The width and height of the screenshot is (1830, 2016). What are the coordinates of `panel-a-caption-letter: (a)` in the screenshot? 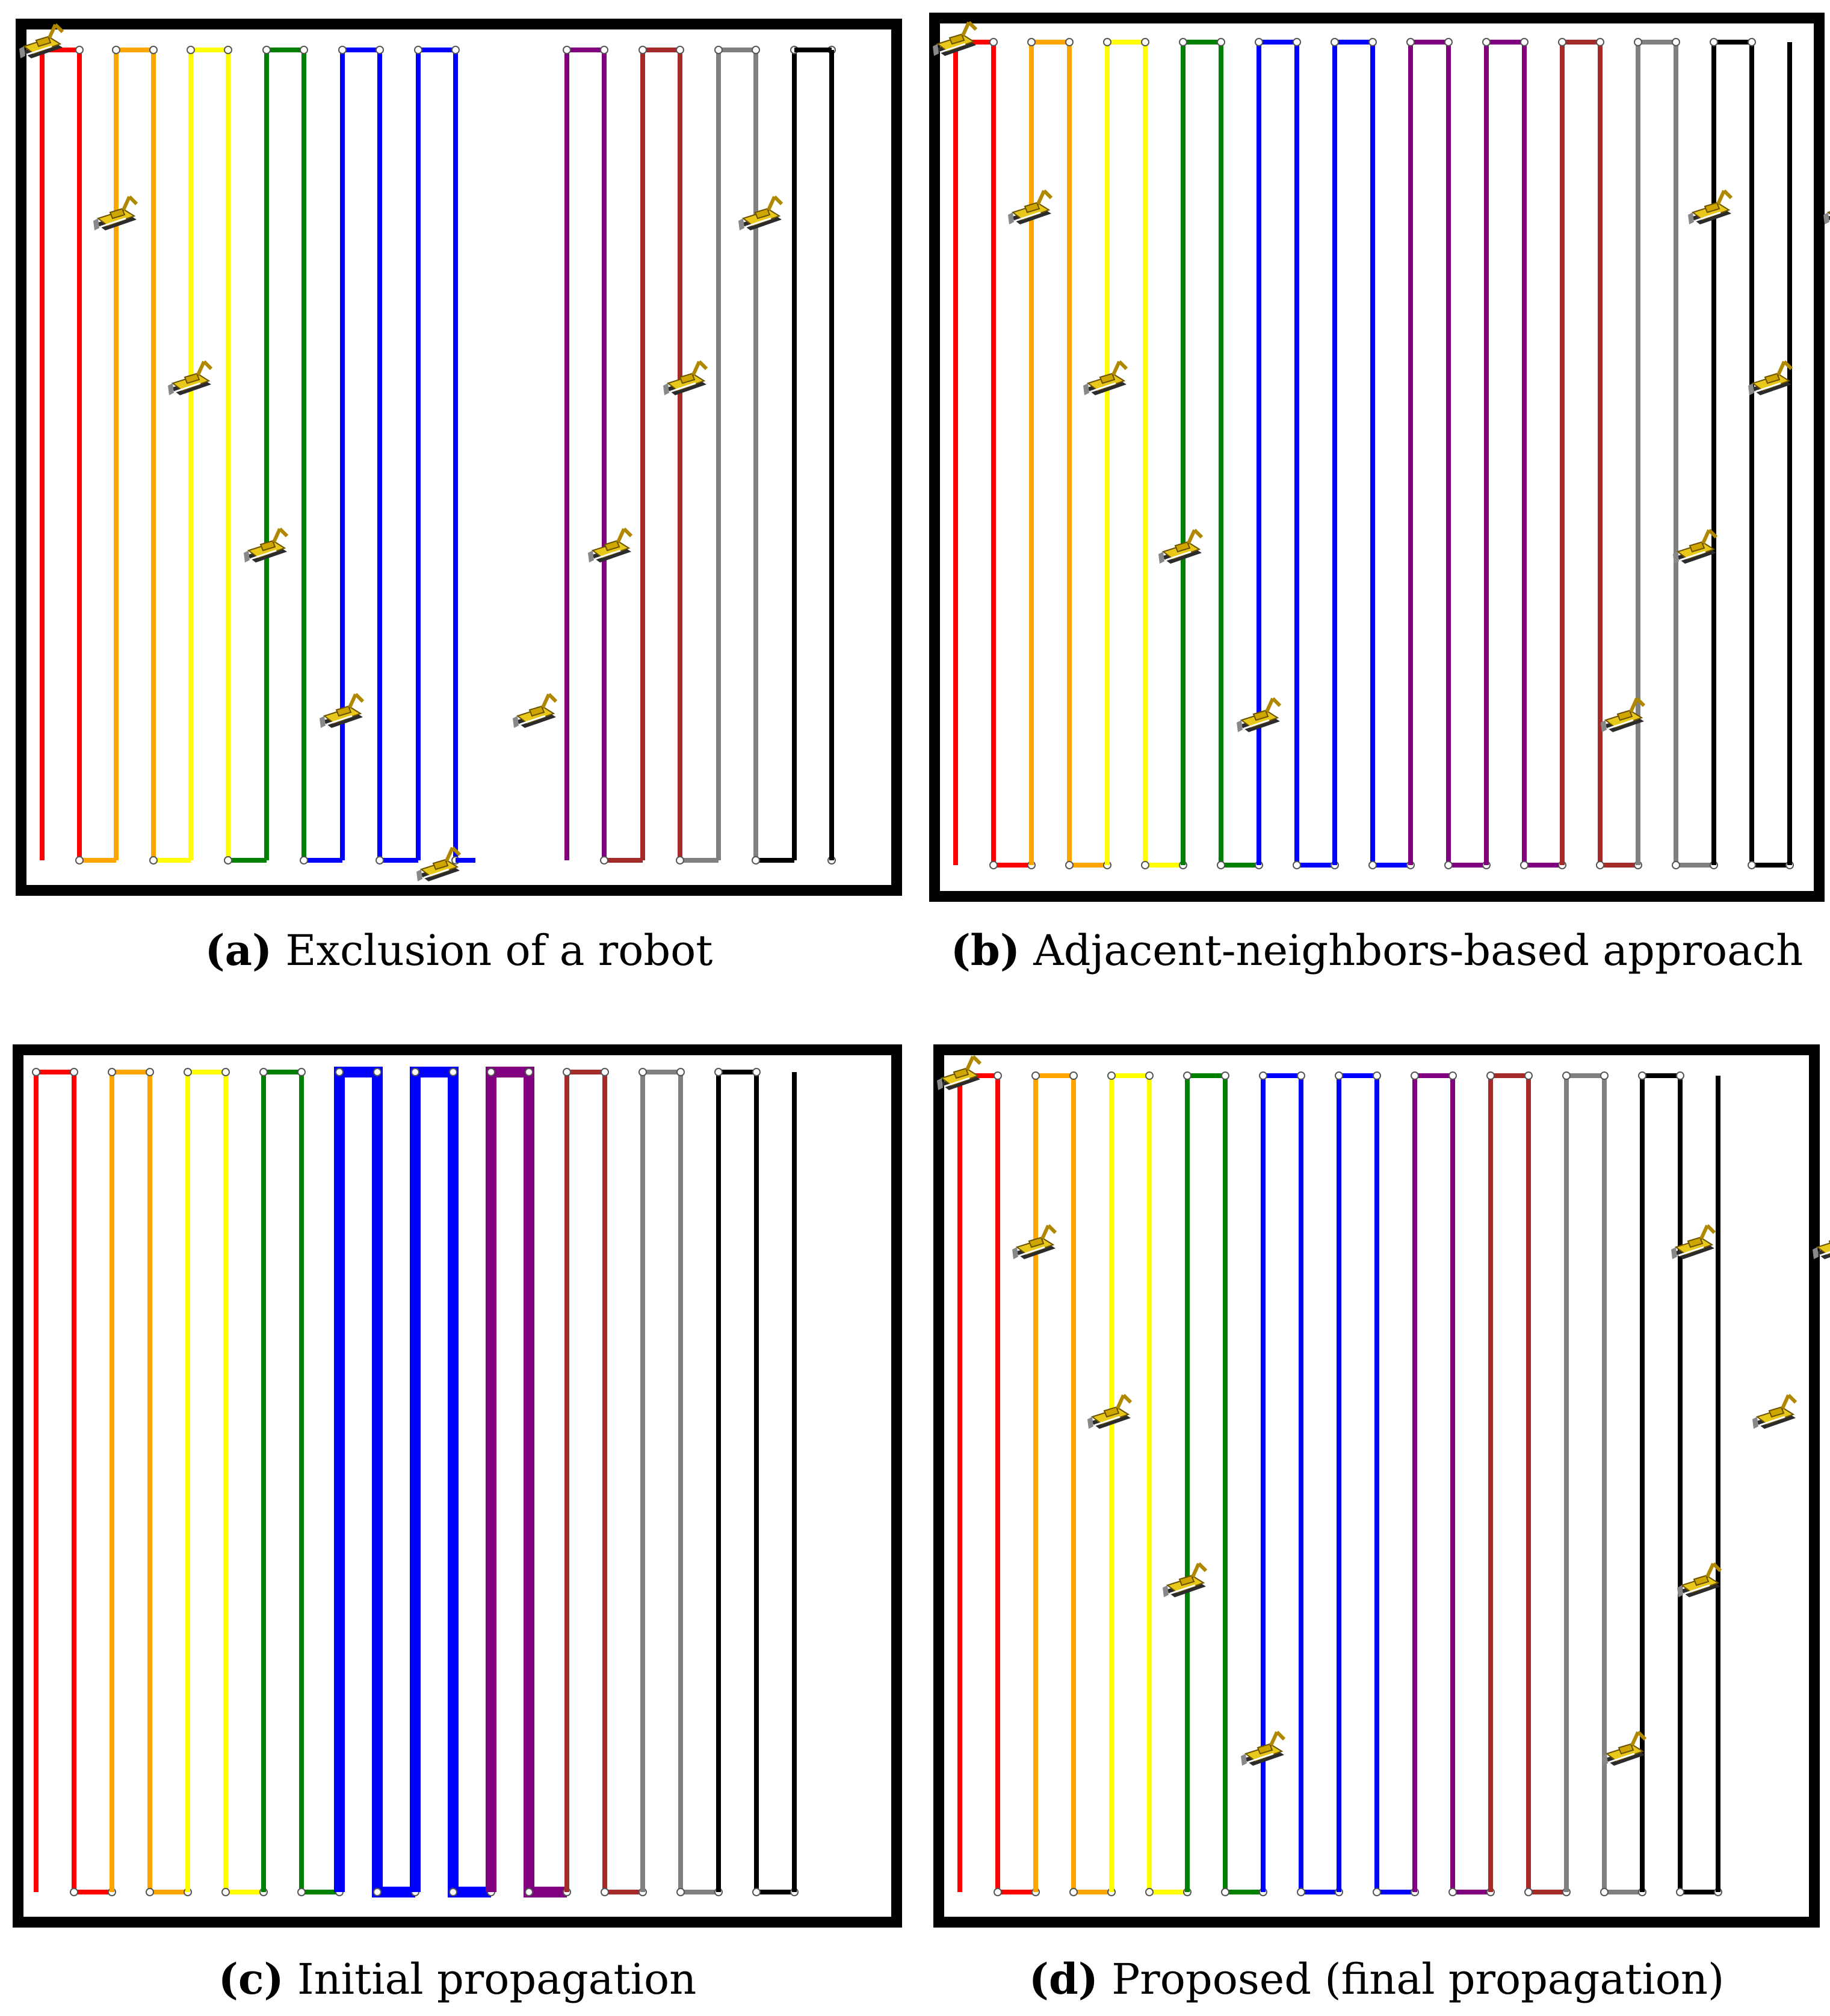 It's located at (239, 950).